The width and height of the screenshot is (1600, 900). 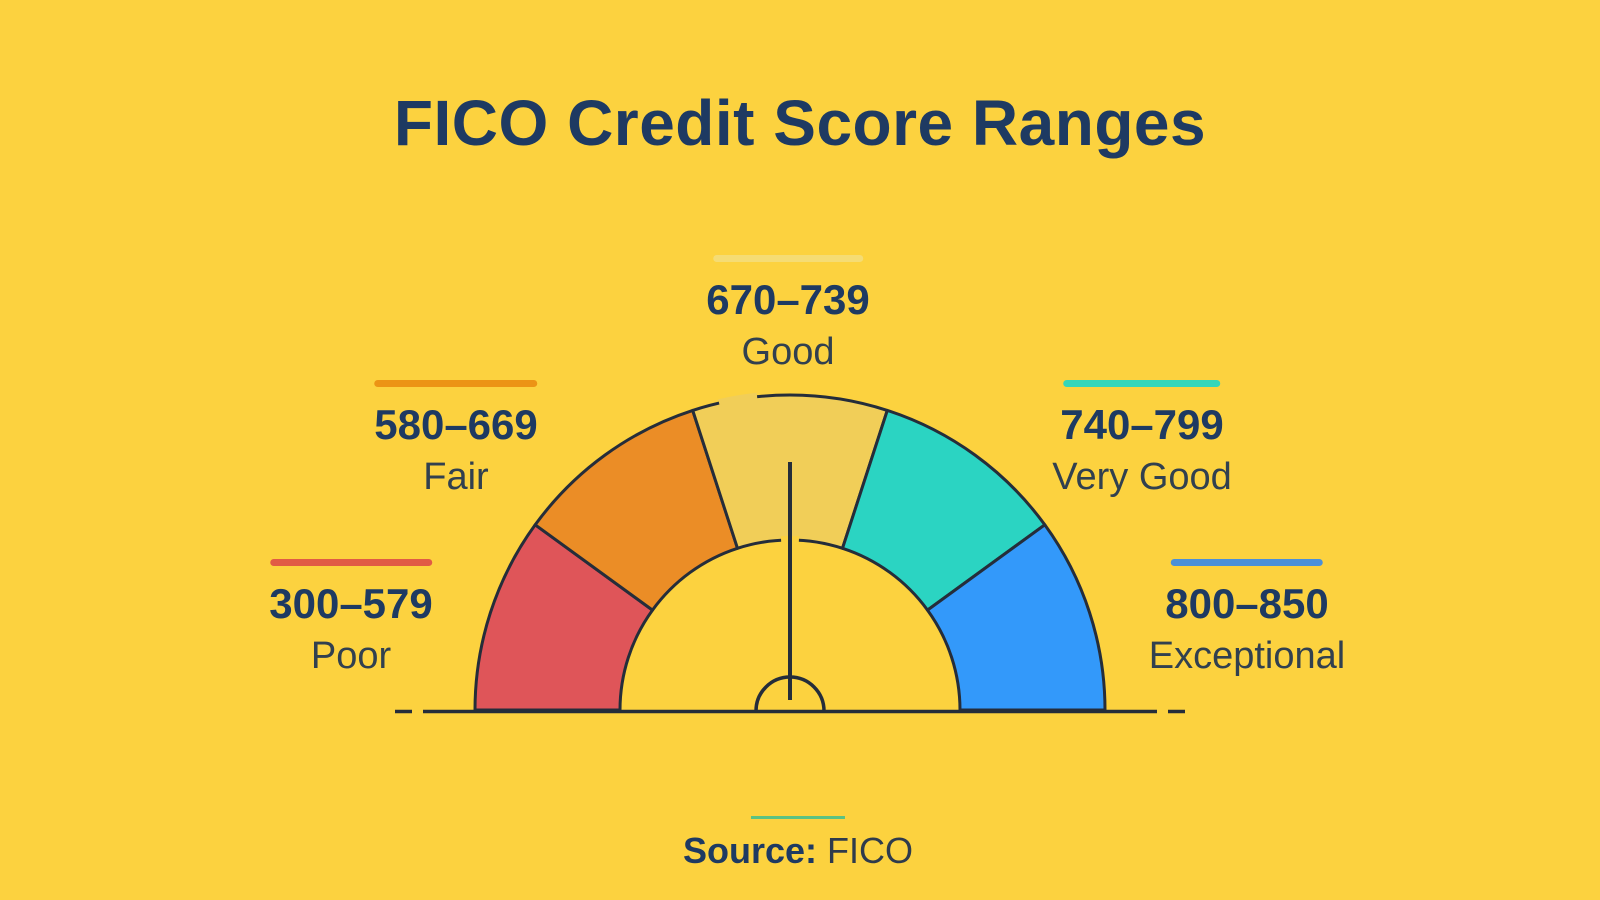 I want to click on source-accent-line, so click(x=798, y=817).